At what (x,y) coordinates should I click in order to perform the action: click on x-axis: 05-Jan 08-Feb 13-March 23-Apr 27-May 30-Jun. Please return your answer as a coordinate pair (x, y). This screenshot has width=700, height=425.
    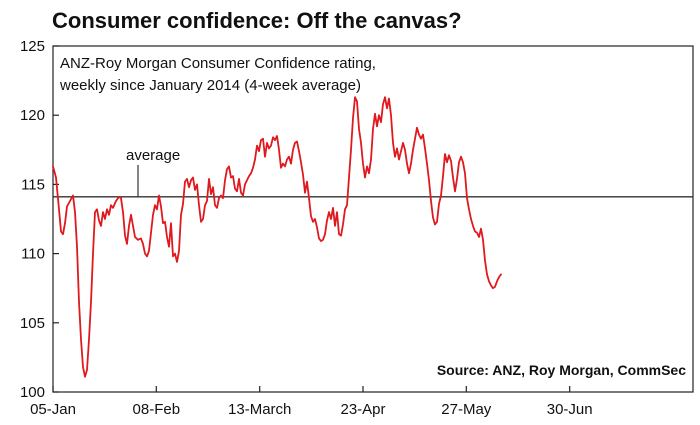
    Looking at the image, I should click on (311, 402).